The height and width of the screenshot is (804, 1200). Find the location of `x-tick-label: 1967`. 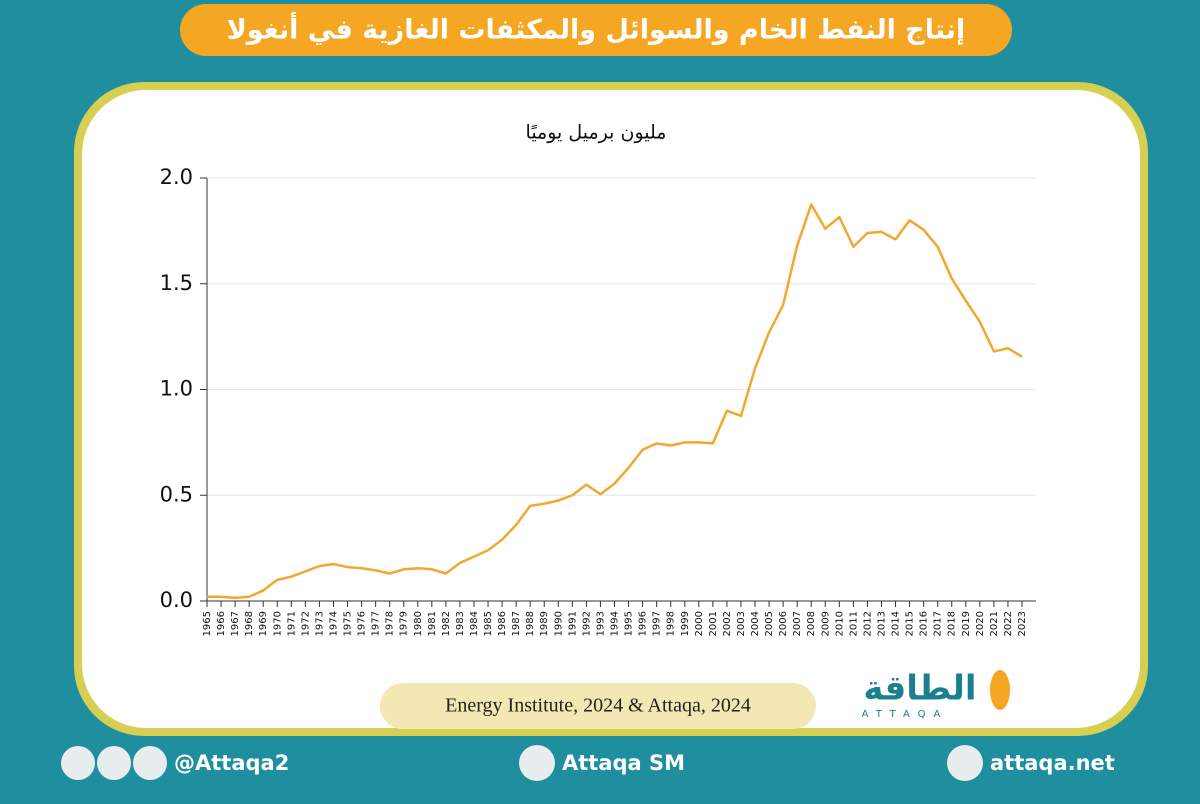

x-tick-label: 1967 is located at coordinates (235, 623).